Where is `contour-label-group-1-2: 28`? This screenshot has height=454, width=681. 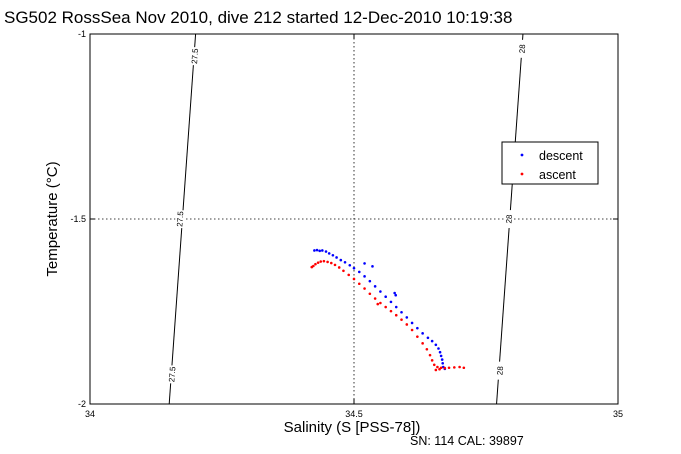 contour-label-group-1-2: 28 is located at coordinates (499, 370).